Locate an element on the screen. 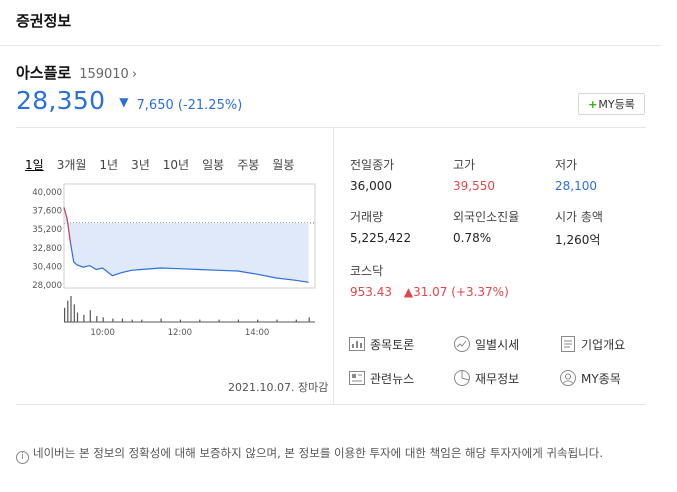 The height and width of the screenshot is (492, 677). down-arrow-icon: ▼ is located at coordinates (124, 102).